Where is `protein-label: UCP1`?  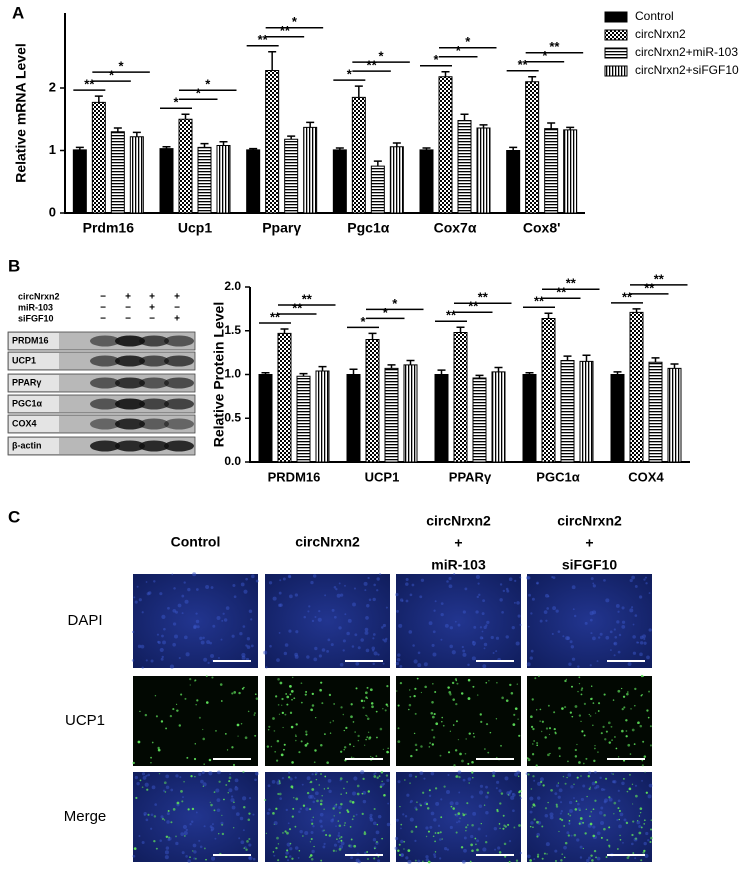 protein-label: UCP1 is located at coordinates (24, 360).